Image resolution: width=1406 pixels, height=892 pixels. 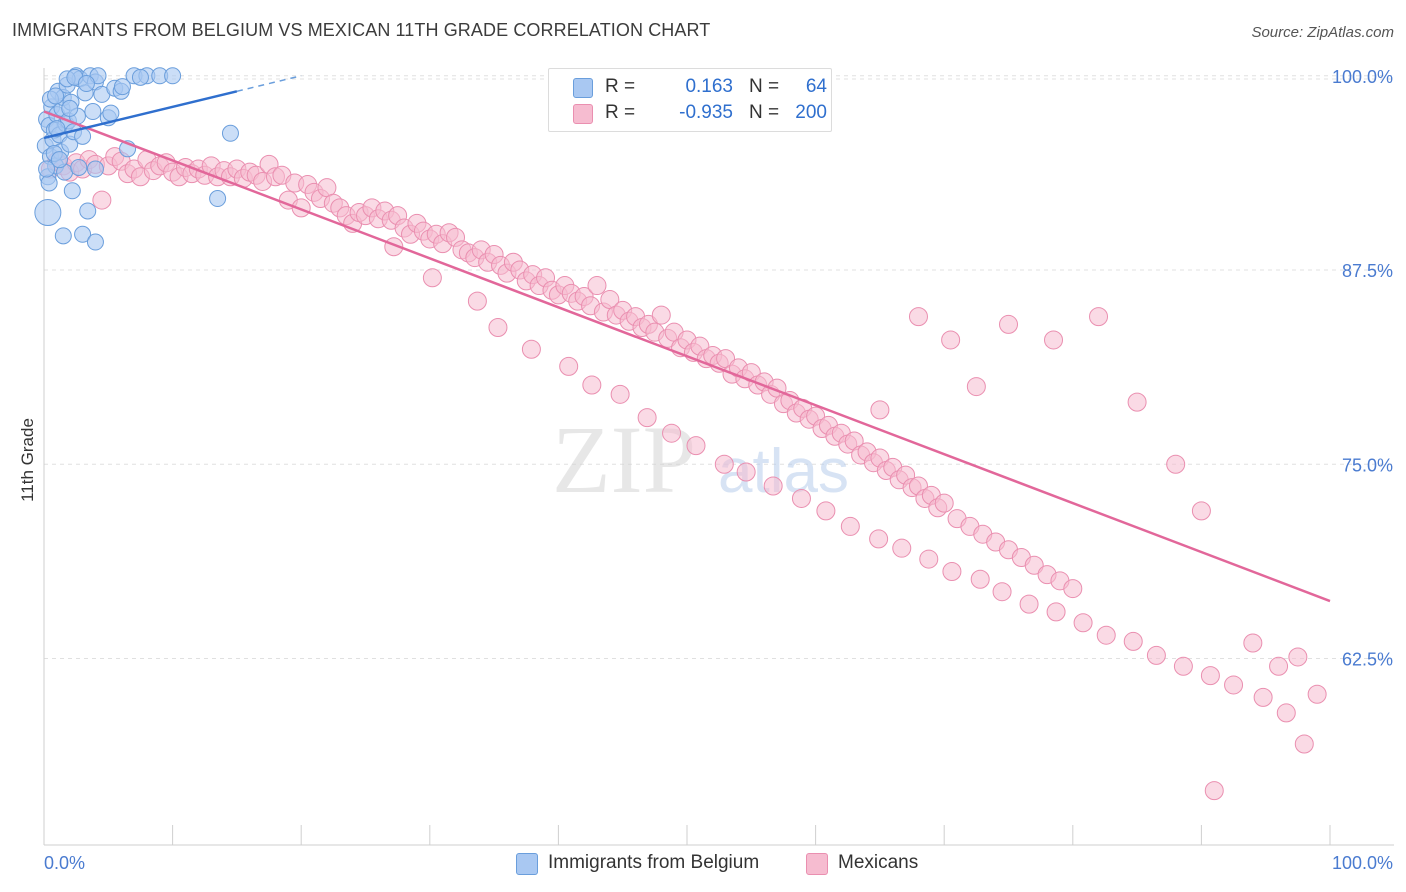 What do you see at coordinates (1362, 863) in the screenshot?
I see `x-tick-label-max: 100.0%` at bounding box center [1362, 863].